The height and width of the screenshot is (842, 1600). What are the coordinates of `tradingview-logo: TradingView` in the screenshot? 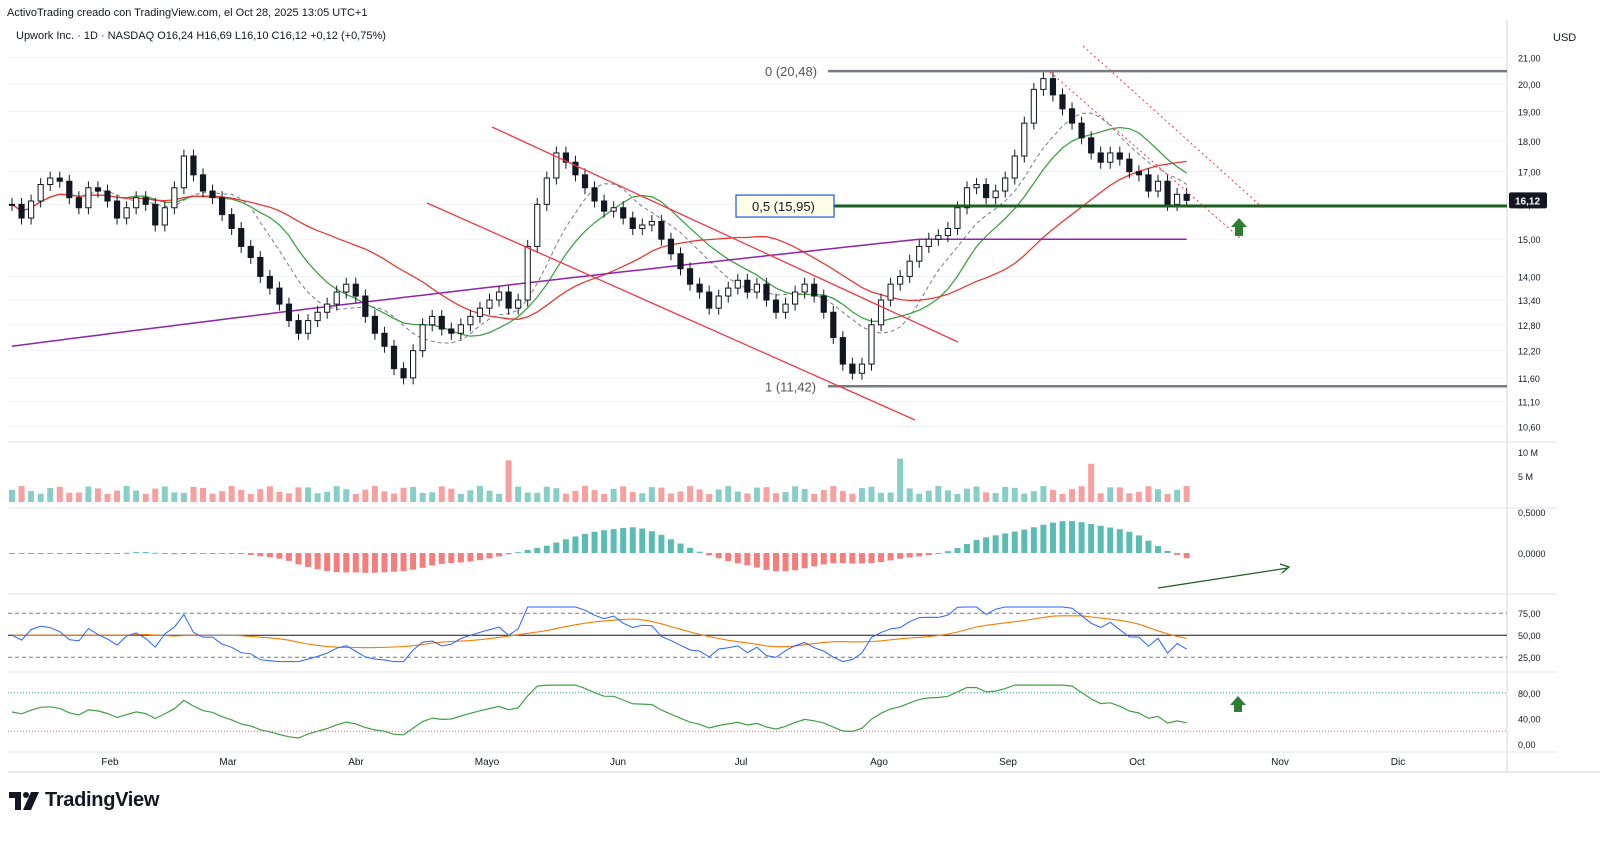 It's located at (84, 800).